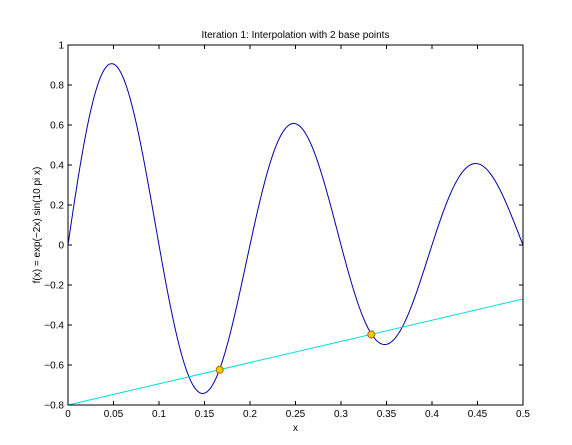  What do you see at coordinates (341, 414) in the screenshot?
I see `x-tick-label-6: 0.3` at bounding box center [341, 414].